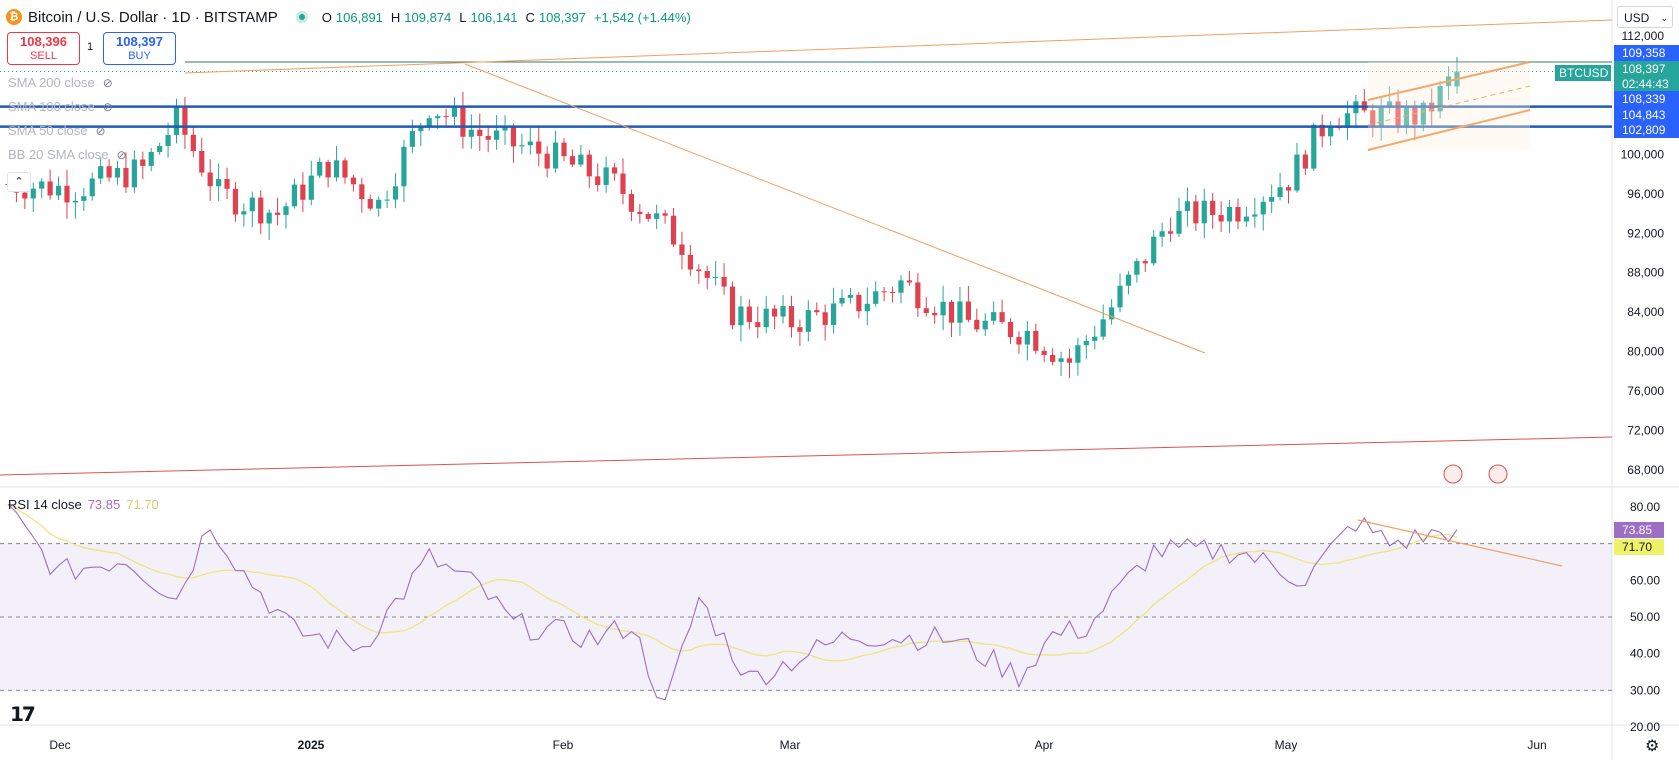  Describe the element at coordinates (67, 154) in the screenshot. I see `indicator-bb20: BB 20 SMA close ⊘` at that location.